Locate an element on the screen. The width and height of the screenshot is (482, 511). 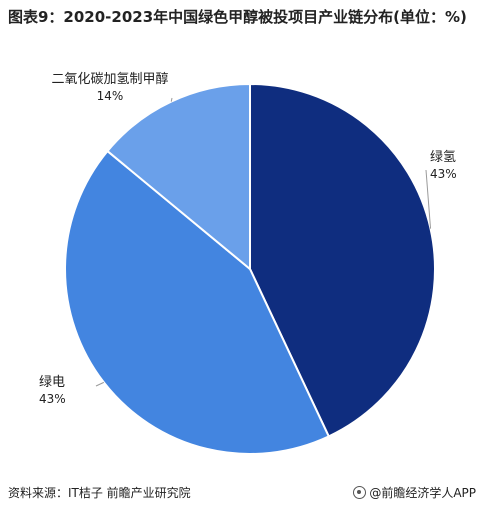
brand-logo-icon is located at coordinates (360, 492).